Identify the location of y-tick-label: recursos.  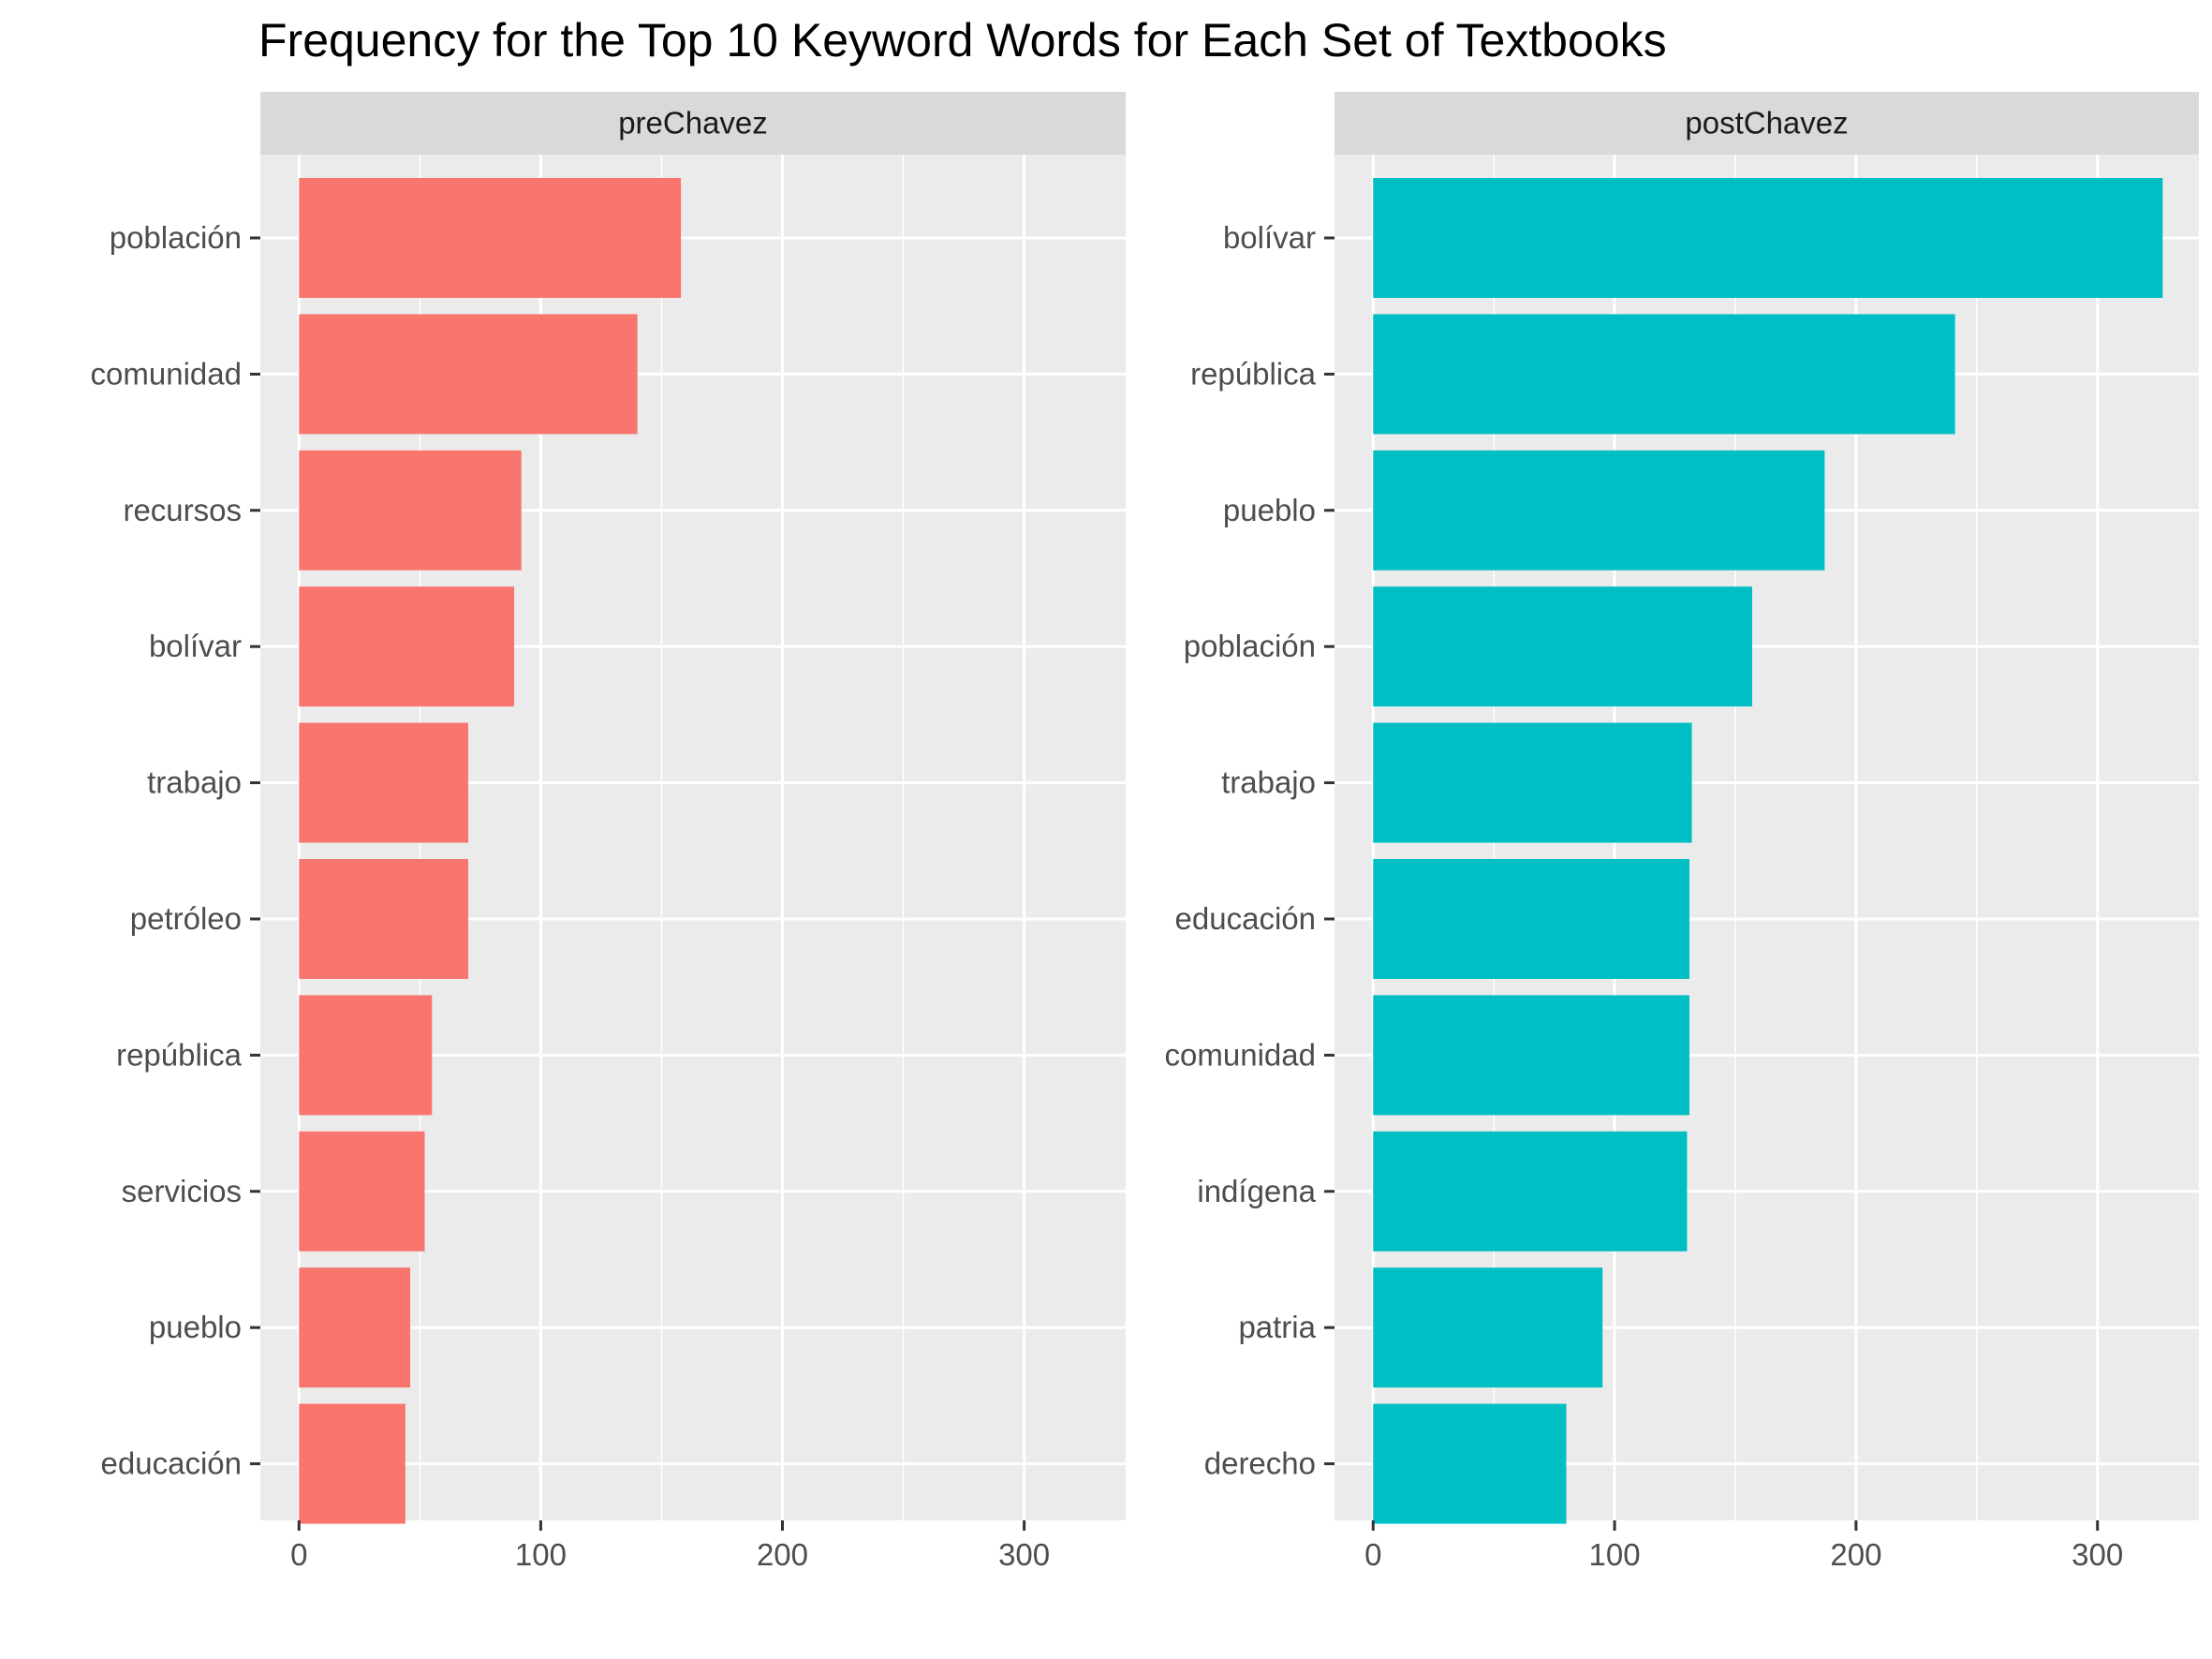
(183, 510).